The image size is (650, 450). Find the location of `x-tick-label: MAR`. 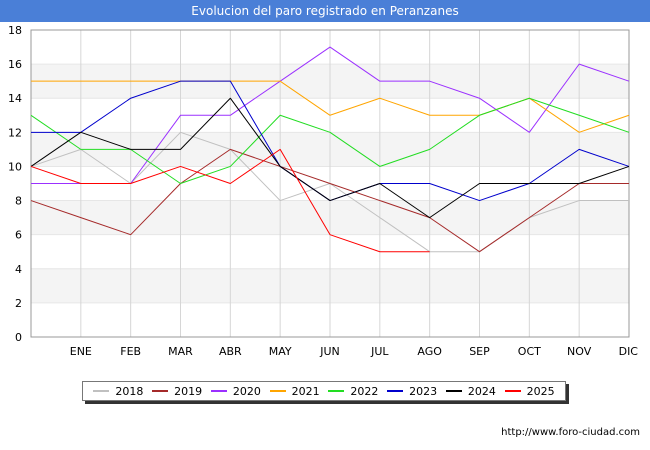

x-tick-label: MAR is located at coordinates (180, 351).